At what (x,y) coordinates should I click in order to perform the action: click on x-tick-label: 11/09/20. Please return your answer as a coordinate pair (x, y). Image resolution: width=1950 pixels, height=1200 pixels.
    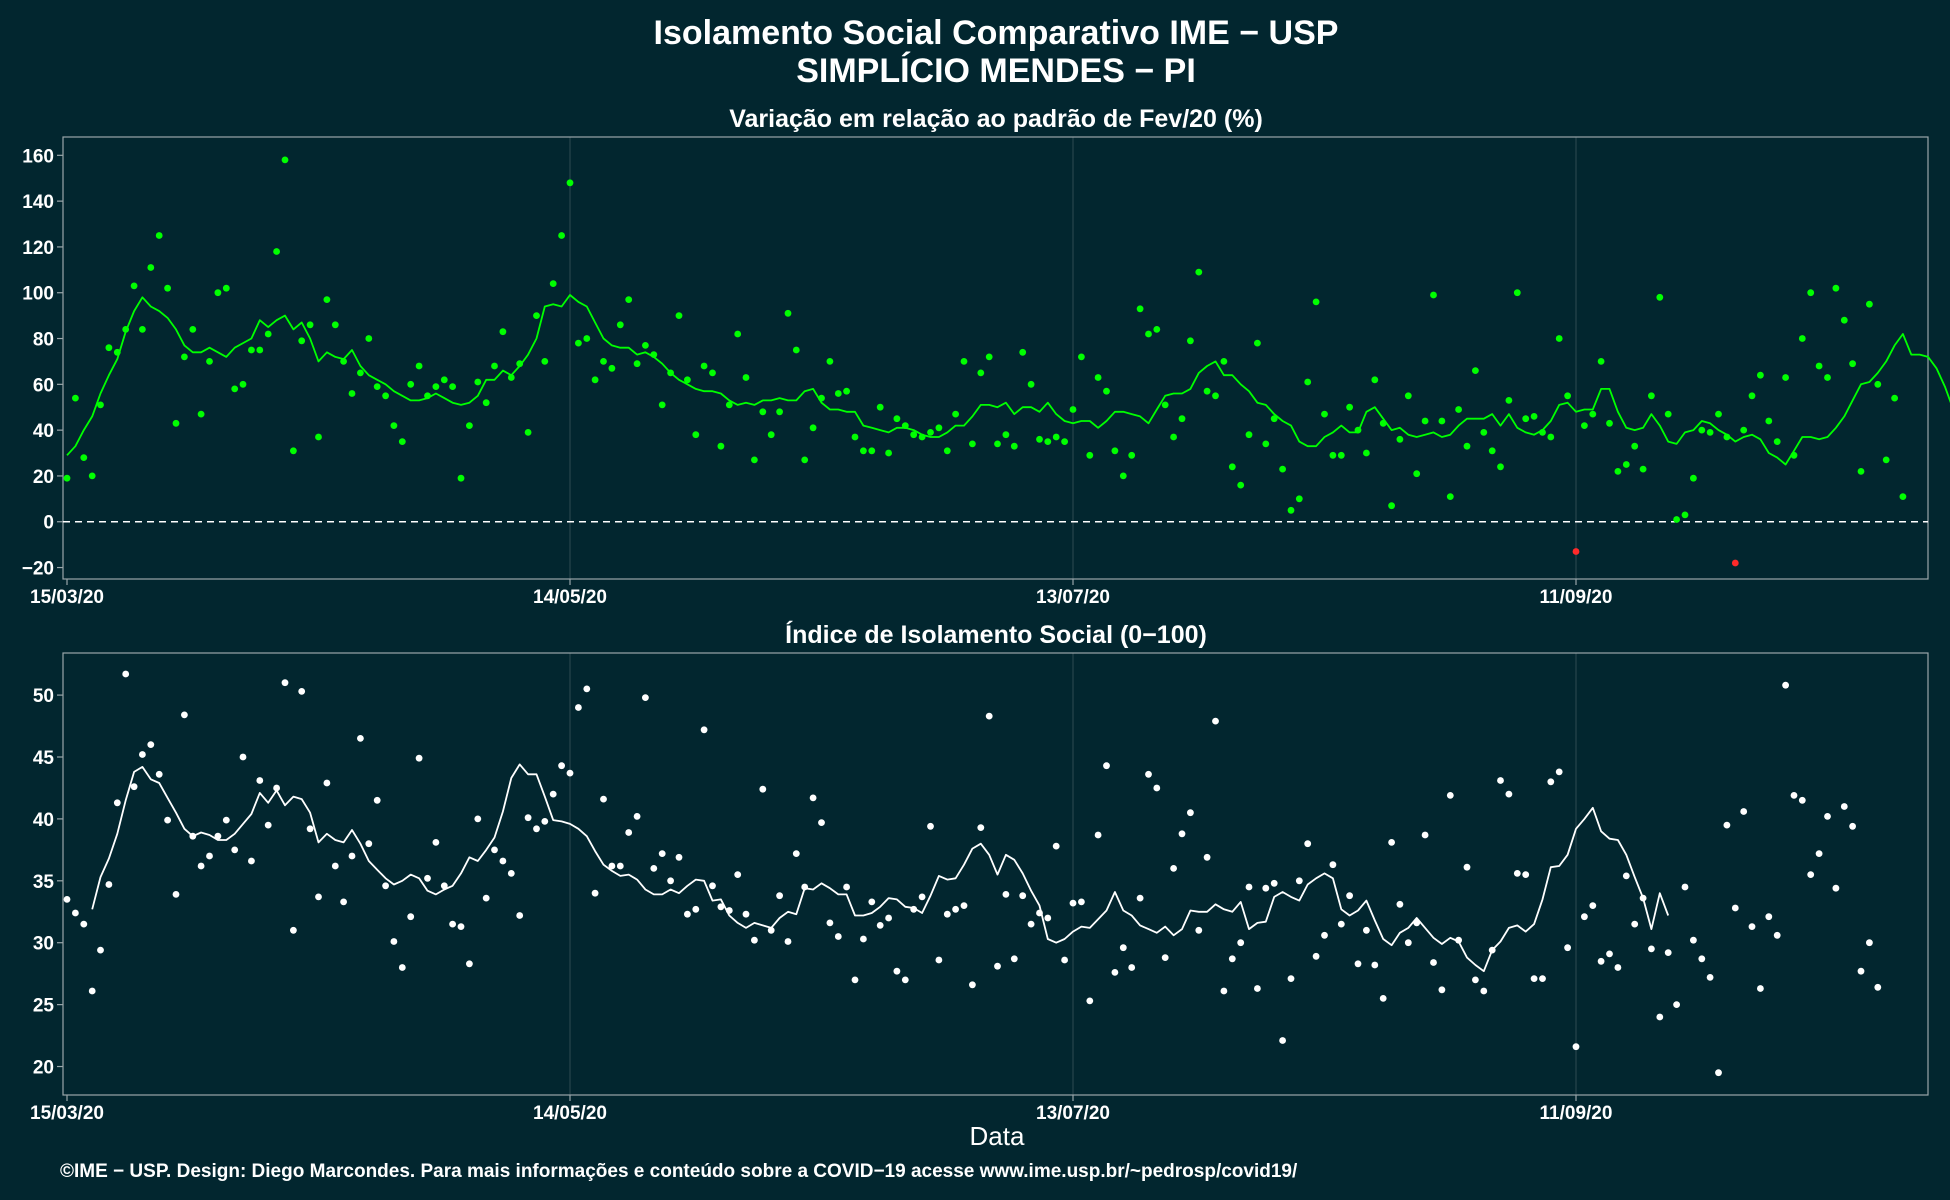
    Looking at the image, I should click on (1576, 1113).